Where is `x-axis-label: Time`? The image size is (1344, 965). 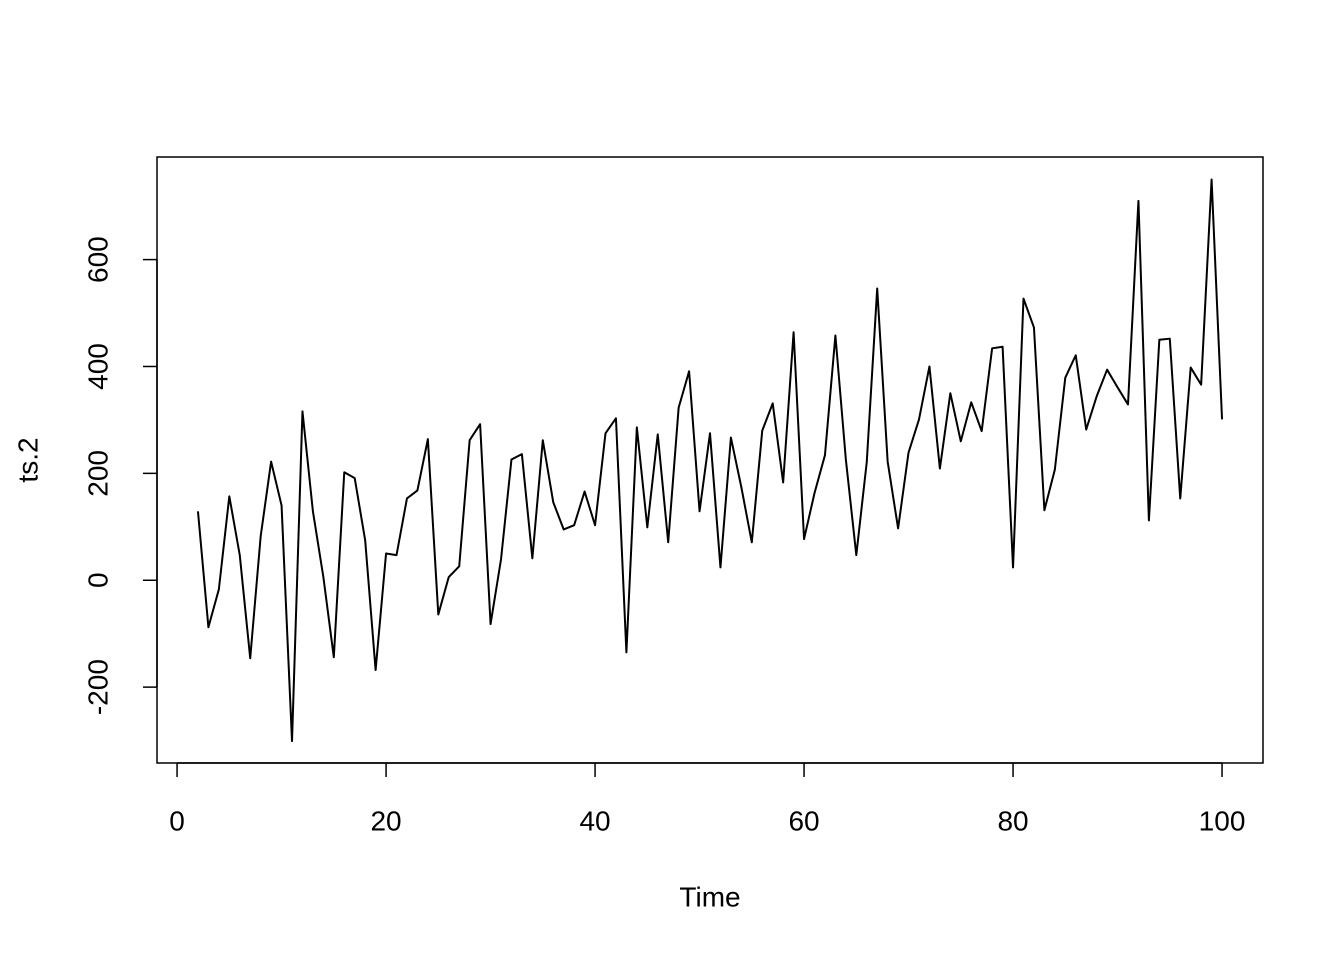
x-axis-label: Time is located at coordinates (709, 896).